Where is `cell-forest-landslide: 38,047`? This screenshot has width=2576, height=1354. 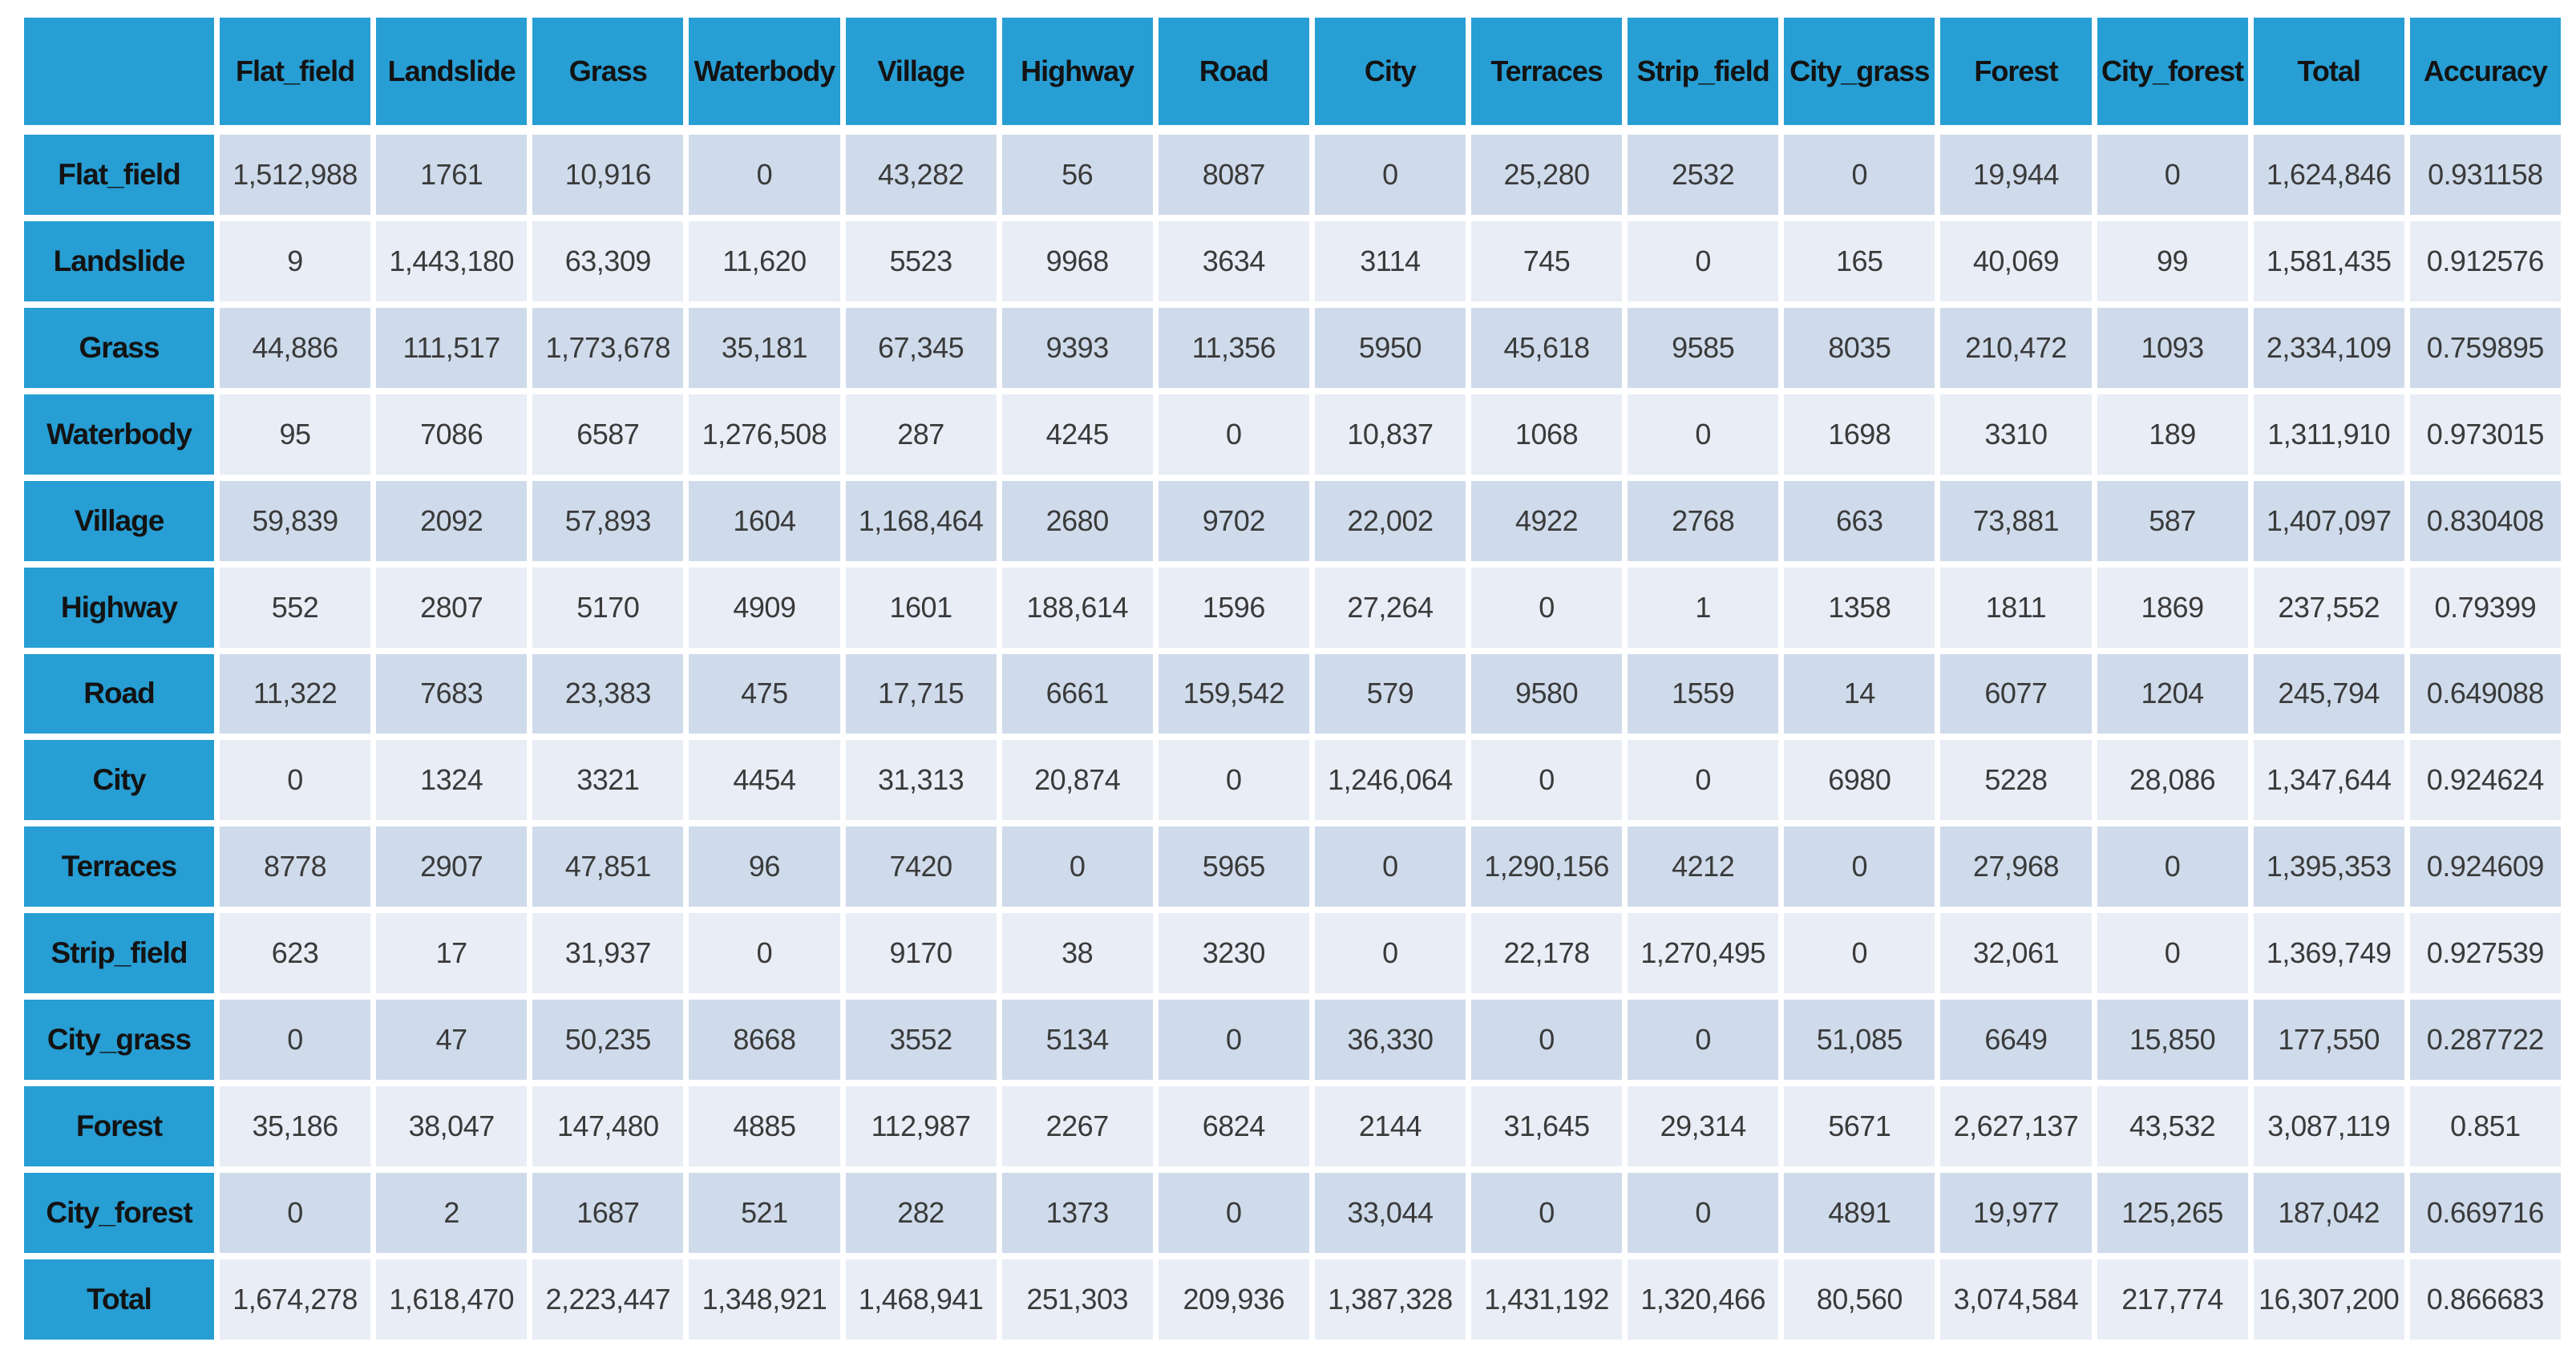
cell-forest-landslide: 38,047 is located at coordinates (454, 1130).